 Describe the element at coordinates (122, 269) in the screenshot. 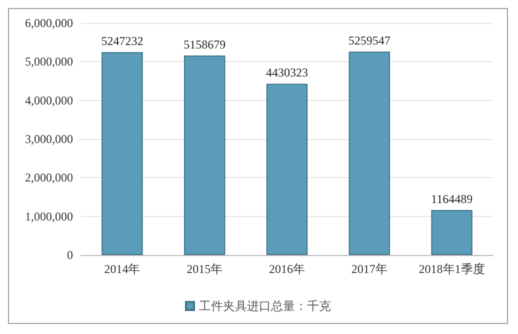

I see `x-tick-label: 2014年` at that location.